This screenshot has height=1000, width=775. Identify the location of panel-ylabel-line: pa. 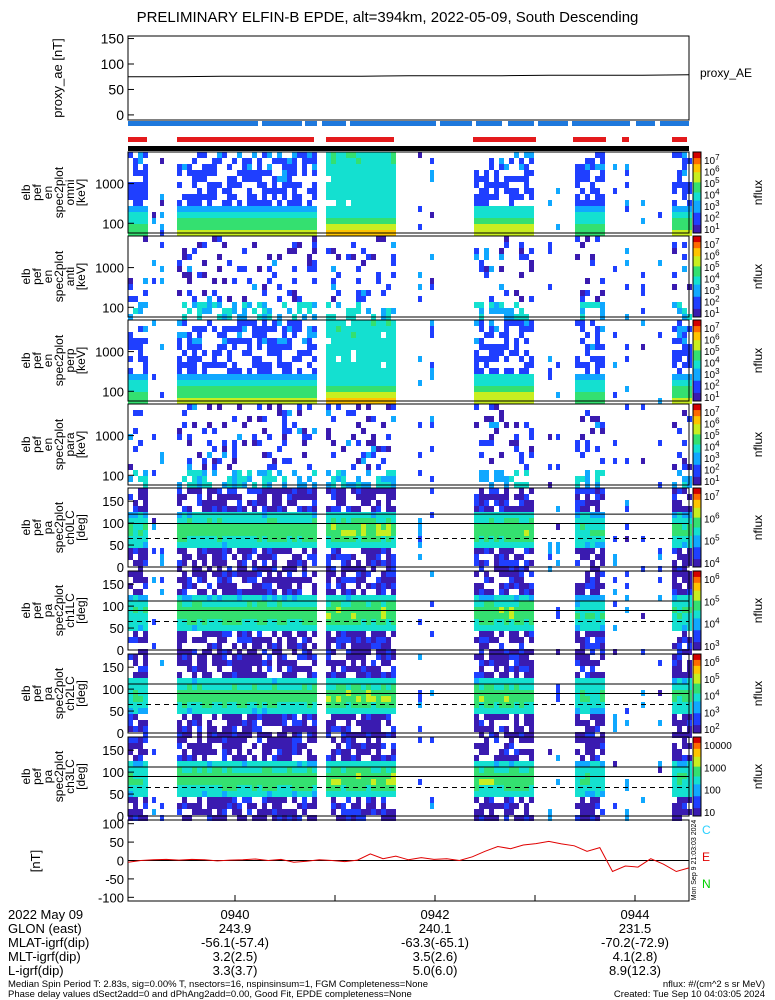
(48, 694).